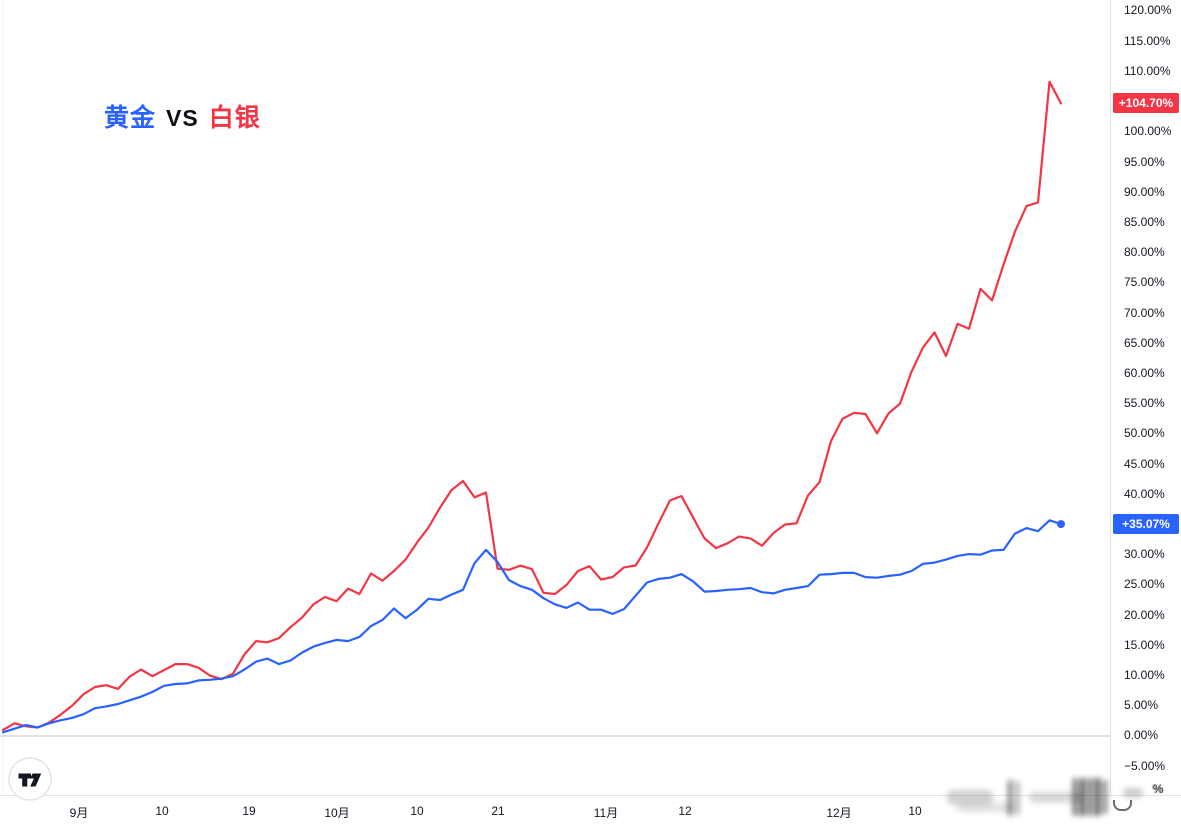 Image resolution: width=1181 pixels, height=830 pixels. What do you see at coordinates (1144, 221) in the screenshot?
I see `y-tick-label: 85.00%` at bounding box center [1144, 221].